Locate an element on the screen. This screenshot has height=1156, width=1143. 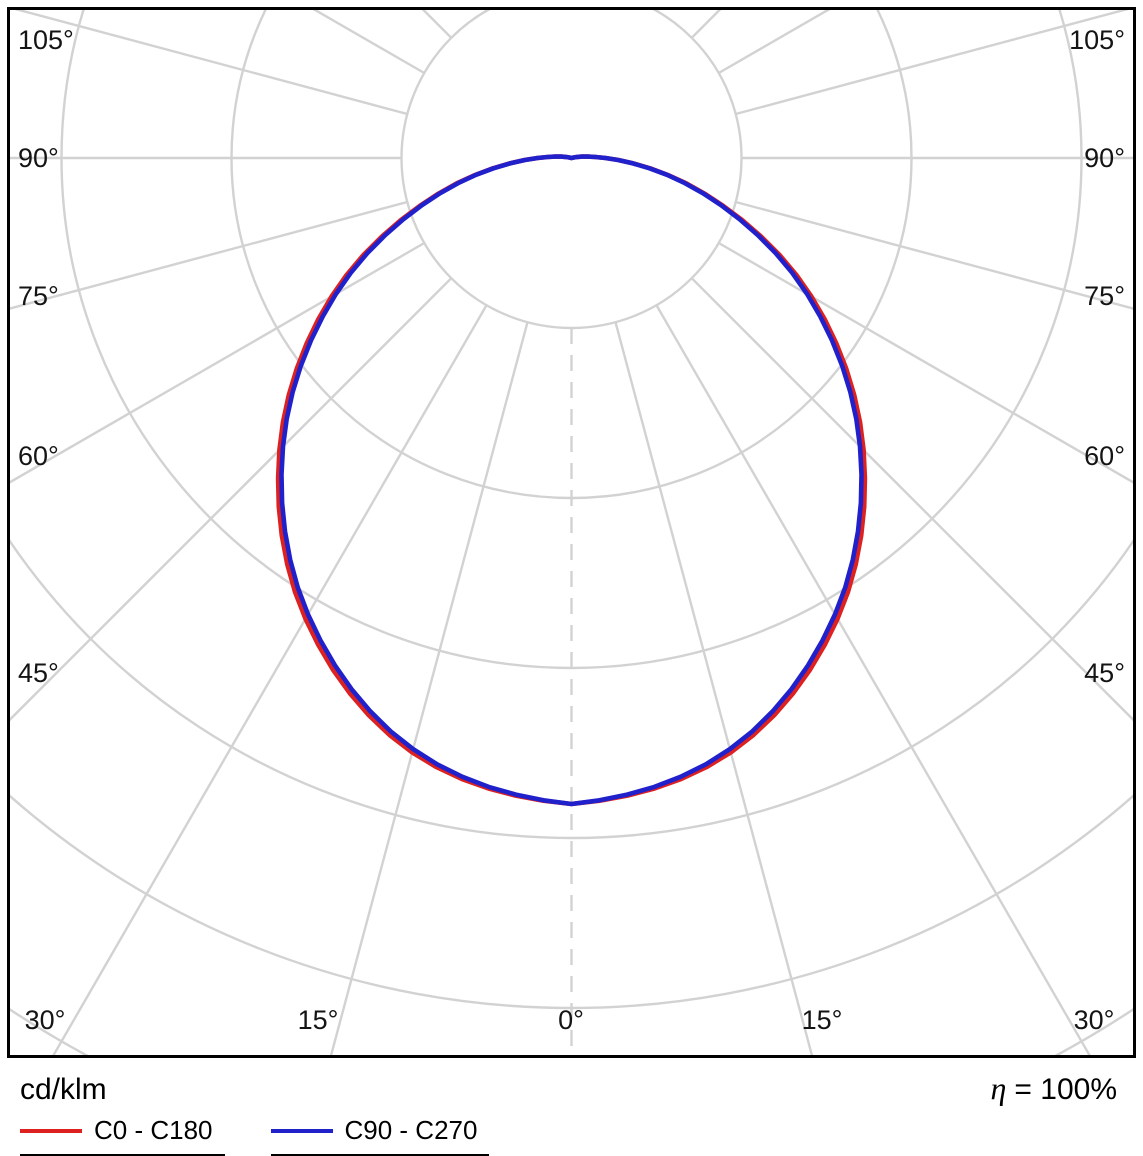
gamma-label-right: 60° is located at coordinates (1104, 456).